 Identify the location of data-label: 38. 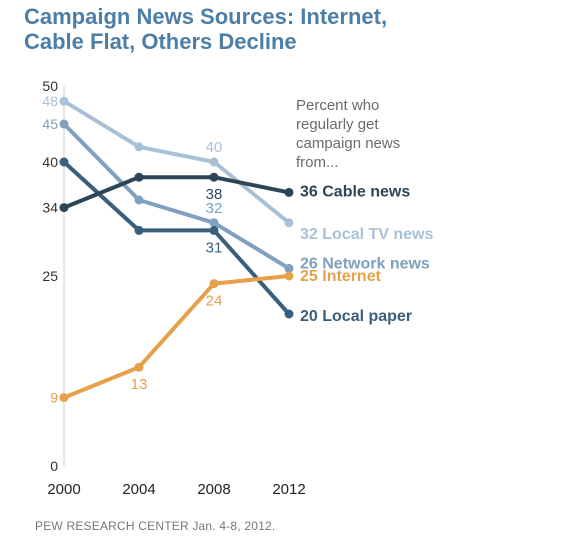
(214, 194).